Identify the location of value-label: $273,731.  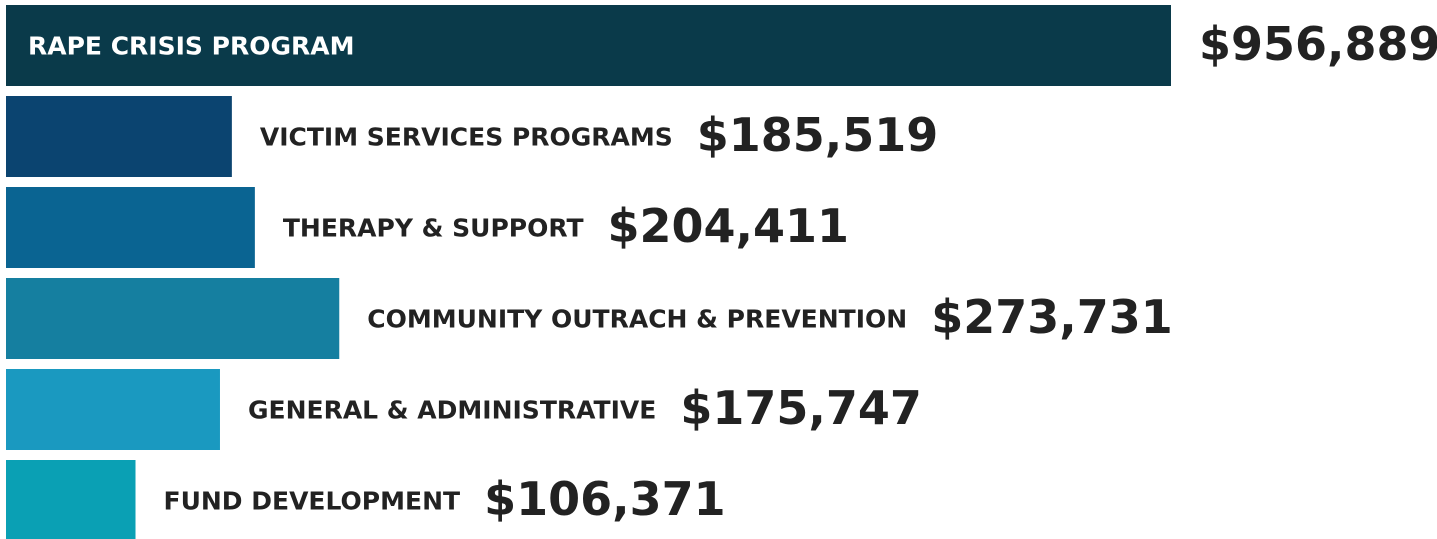
(1052, 317).